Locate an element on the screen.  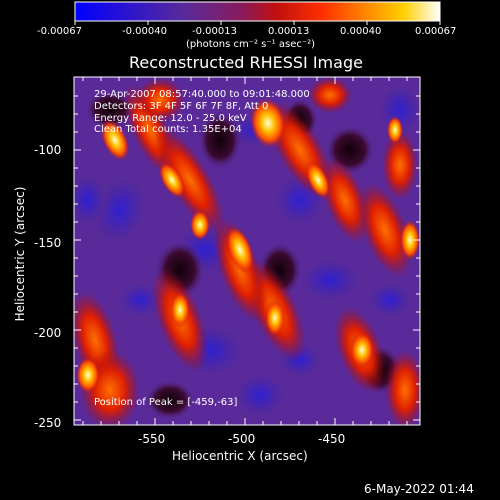
y-tick-label: -150 is located at coordinates (48, 243).